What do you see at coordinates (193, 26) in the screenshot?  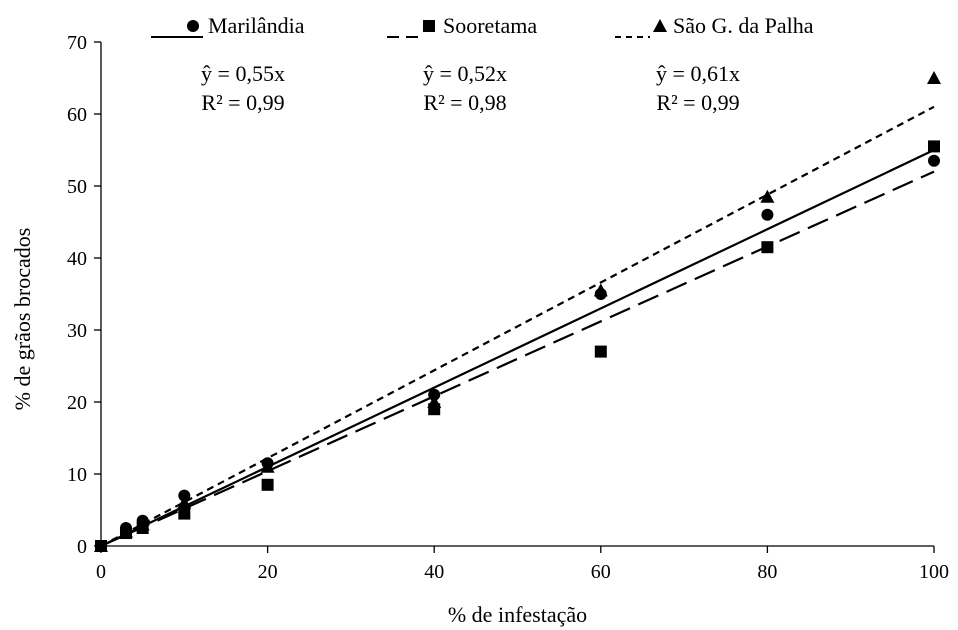 I see `legend-marker-circle` at bounding box center [193, 26].